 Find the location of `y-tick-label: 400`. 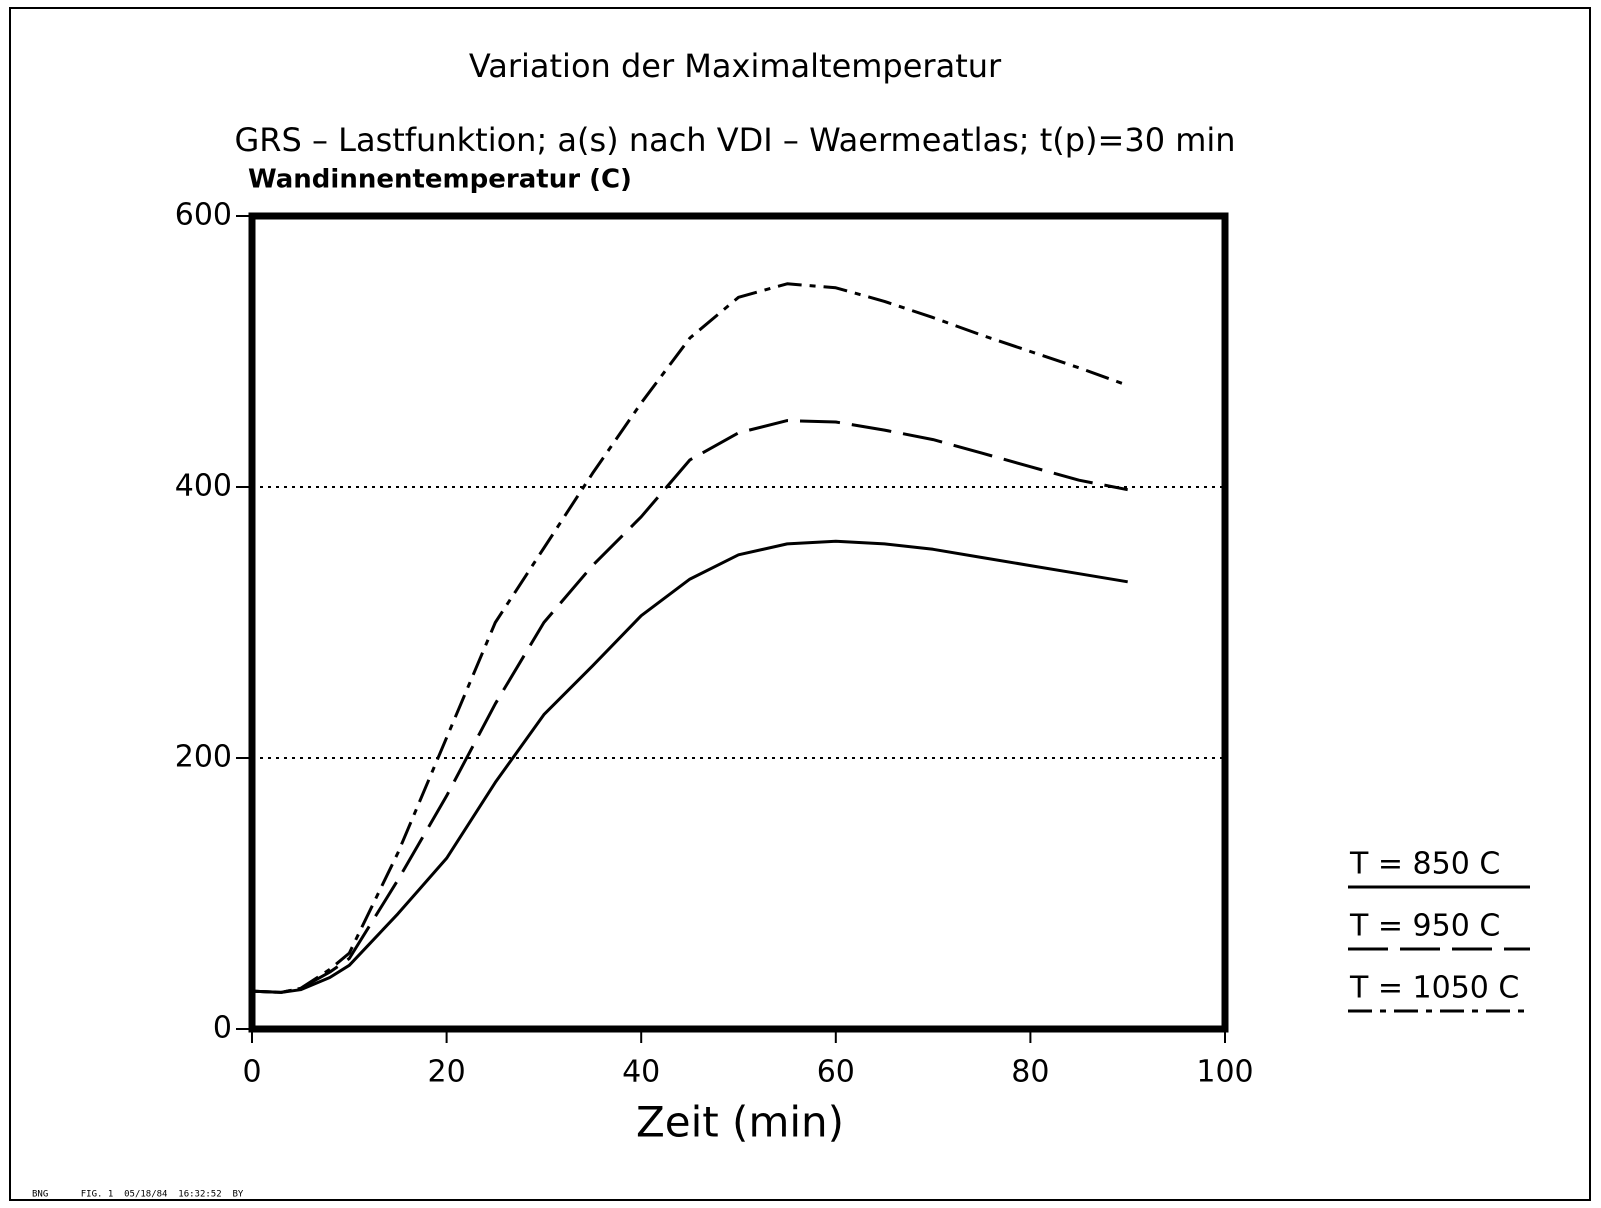

y-tick-label: 400 is located at coordinates (203, 486).